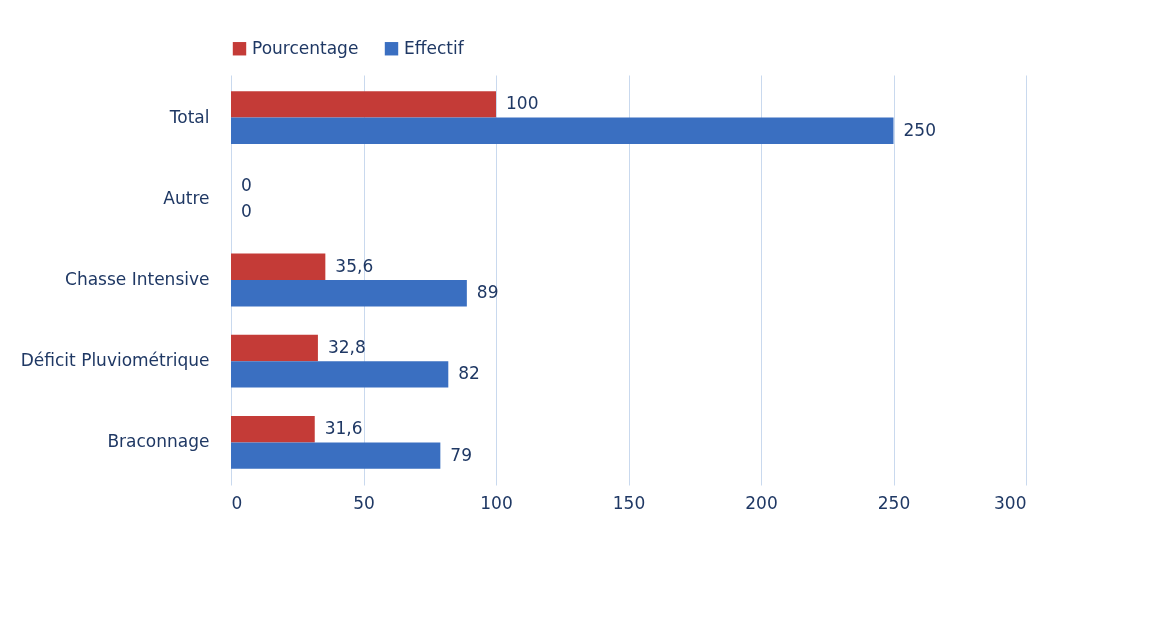 Image resolution: width=1173 pixels, height=627 pixels. What do you see at coordinates (487, 292) in the screenshot?
I see `data-label: 89` at bounding box center [487, 292].